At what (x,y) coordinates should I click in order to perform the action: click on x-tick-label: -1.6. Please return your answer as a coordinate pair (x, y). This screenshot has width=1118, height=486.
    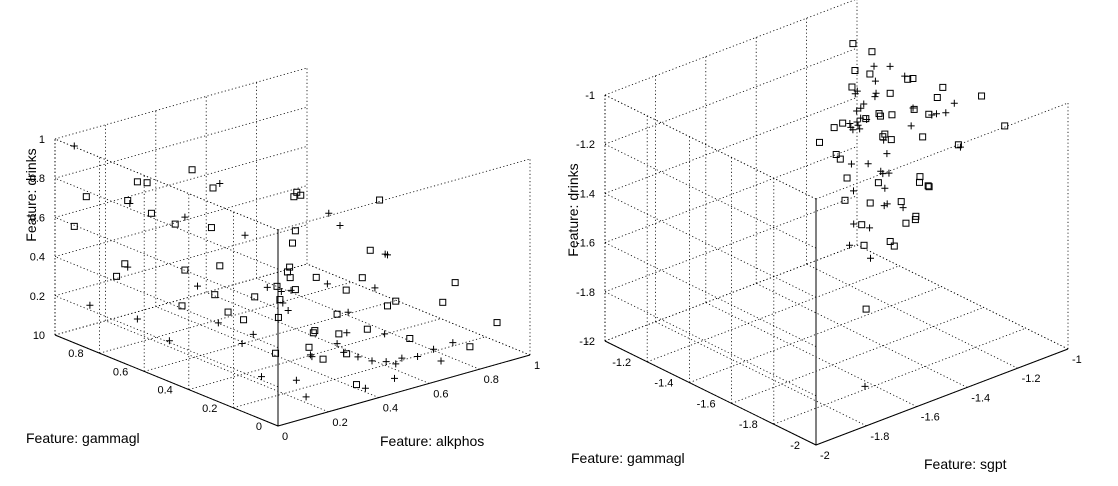
    Looking at the image, I should click on (930, 418).